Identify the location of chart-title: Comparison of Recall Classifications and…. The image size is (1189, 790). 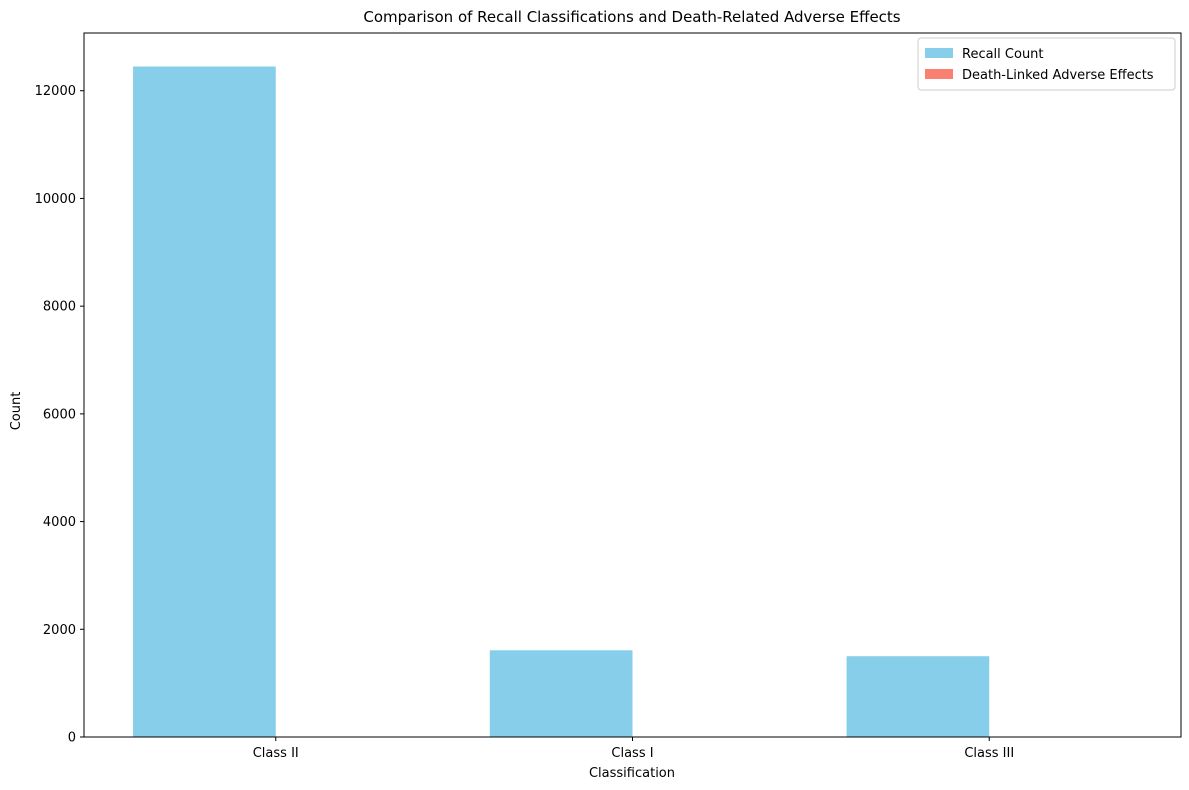
(631, 17).